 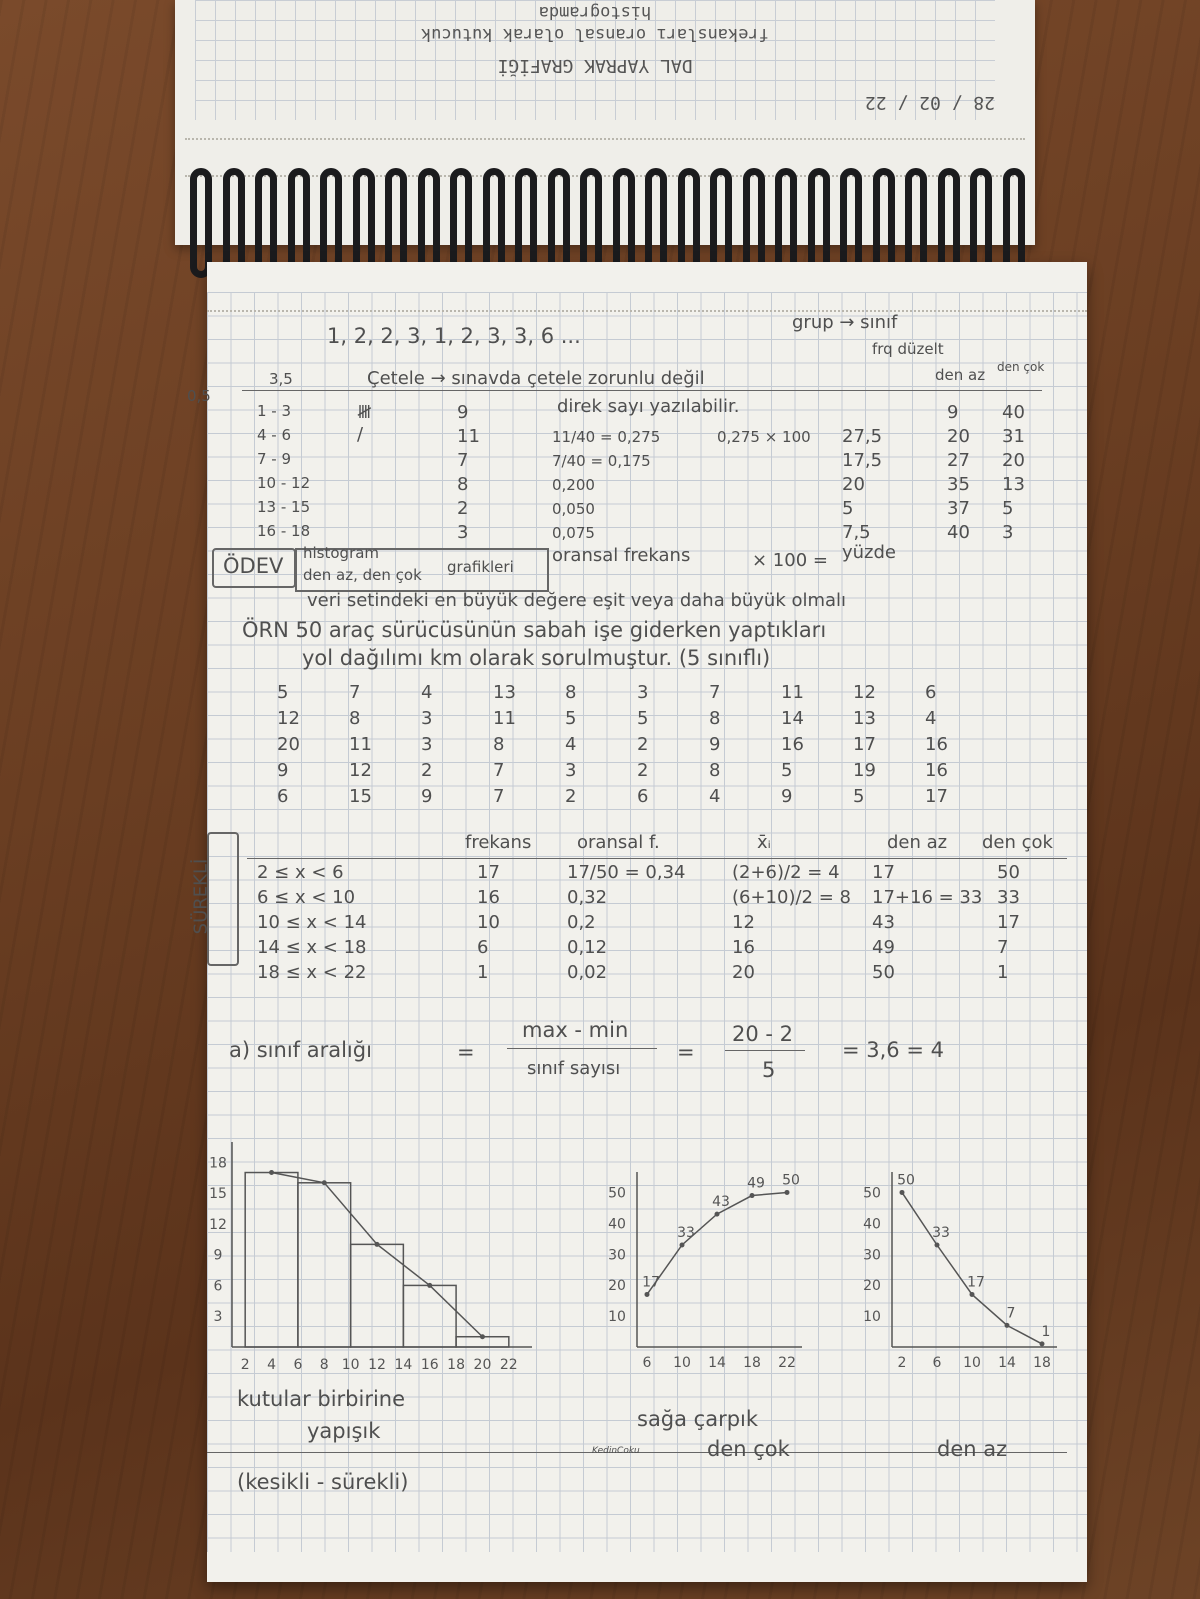 What do you see at coordinates (483, 947) in the screenshot?
I see `table2-freq-cell: 6` at bounding box center [483, 947].